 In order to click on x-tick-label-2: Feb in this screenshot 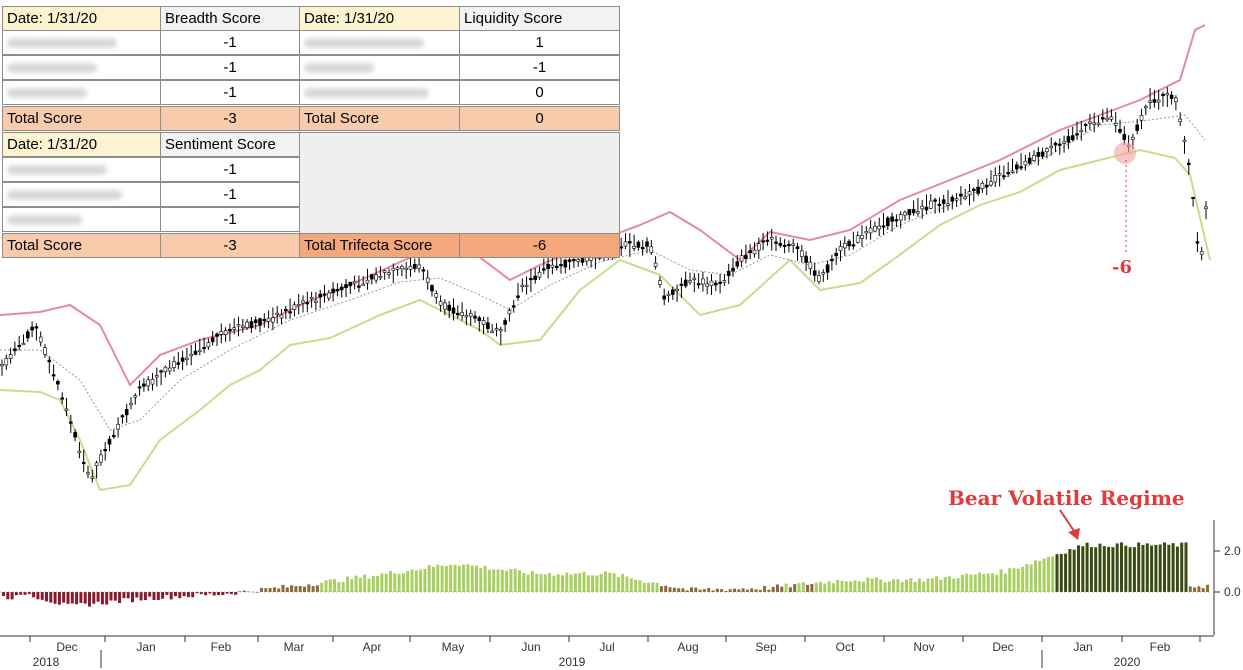, I will do `click(221, 647)`.